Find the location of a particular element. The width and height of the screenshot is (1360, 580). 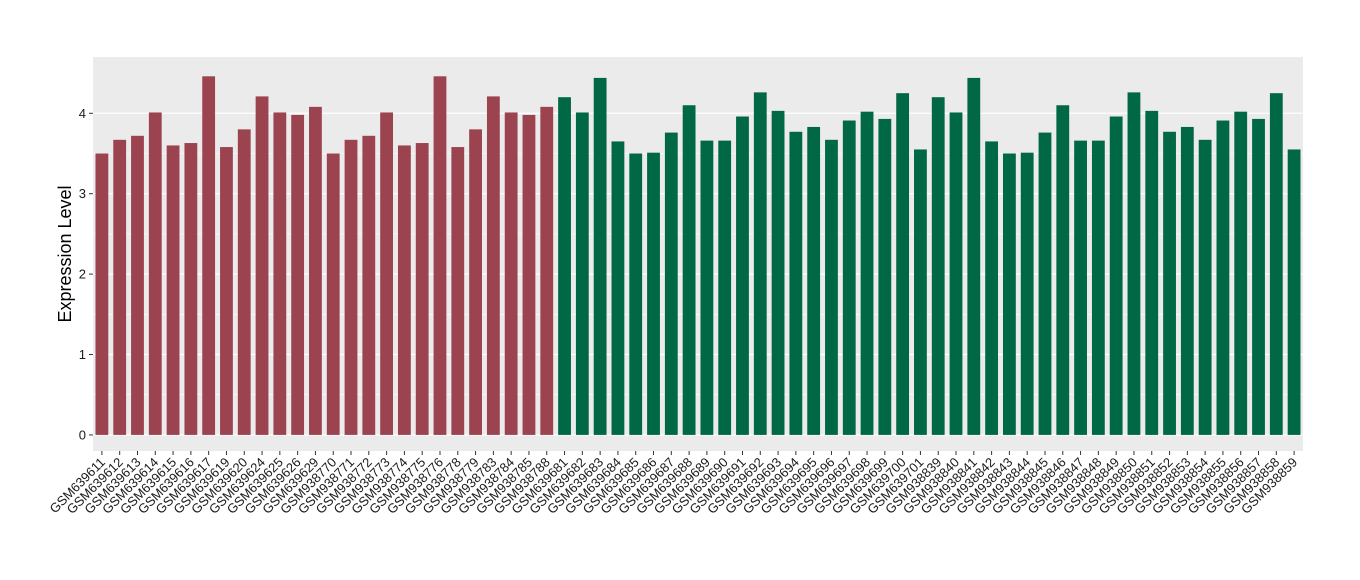

y-axis: 0 1 2 3 4 is located at coordinates (86, 274).